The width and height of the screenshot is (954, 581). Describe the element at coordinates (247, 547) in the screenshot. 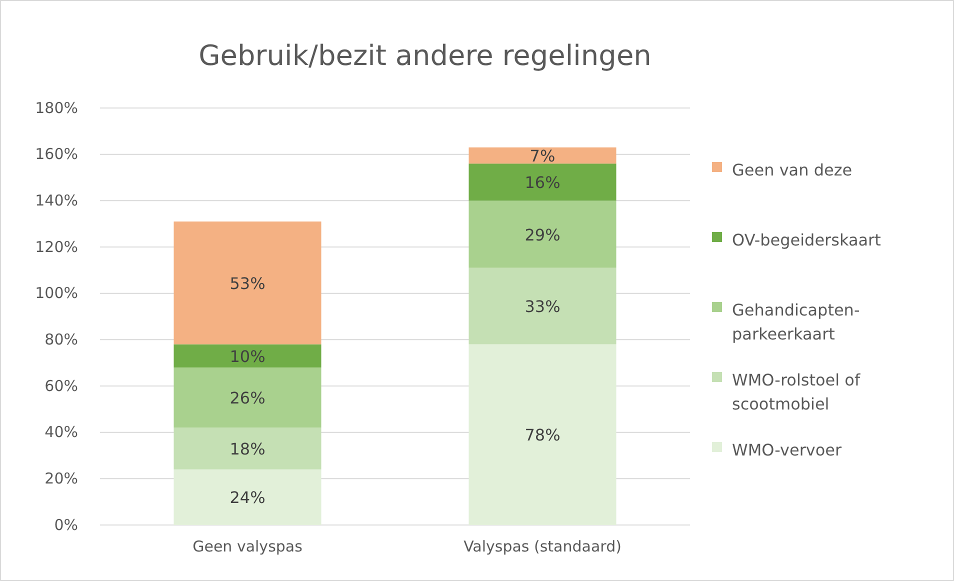

I see `x-tick-label: Geen valyspas` at that location.